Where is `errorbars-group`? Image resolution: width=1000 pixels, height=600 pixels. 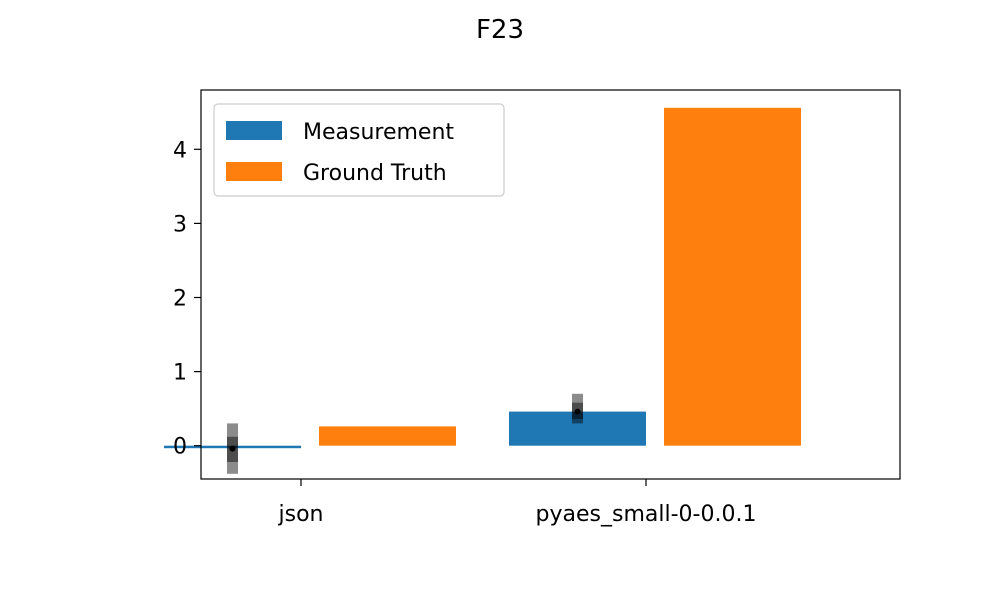 errorbars-group is located at coordinates (405, 433).